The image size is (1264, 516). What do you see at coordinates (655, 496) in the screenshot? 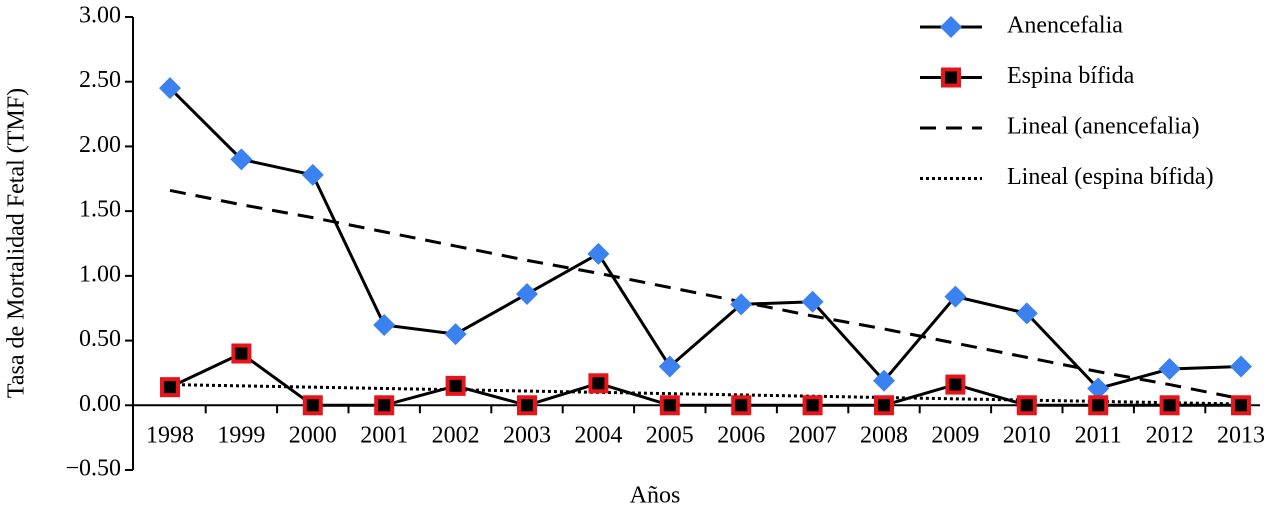
I see `x-axis-title: Años` at bounding box center [655, 496].